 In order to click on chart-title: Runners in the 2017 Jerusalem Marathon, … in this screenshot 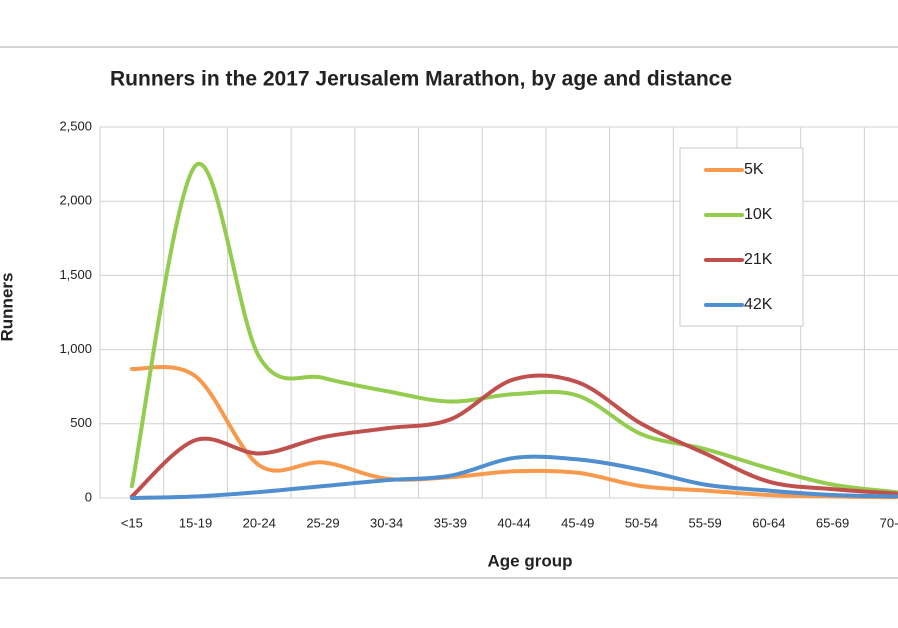, I will do `click(421, 79)`.